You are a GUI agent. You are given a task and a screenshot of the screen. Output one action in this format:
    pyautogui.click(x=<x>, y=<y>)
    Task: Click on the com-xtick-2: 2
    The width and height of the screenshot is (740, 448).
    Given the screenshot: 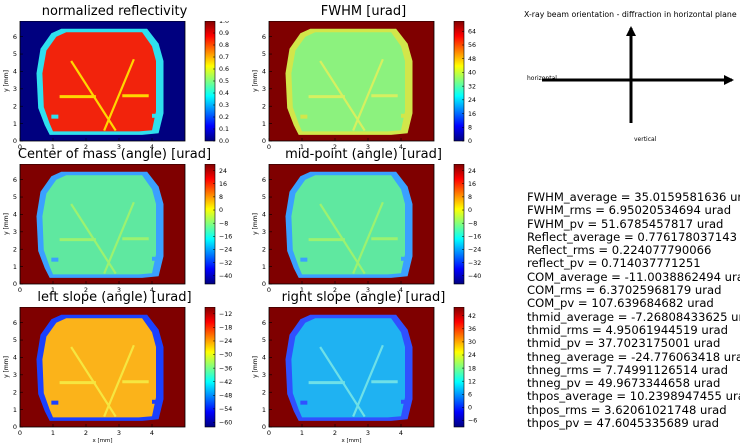 What is the action you would take?
    pyautogui.click(x=86, y=290)
    